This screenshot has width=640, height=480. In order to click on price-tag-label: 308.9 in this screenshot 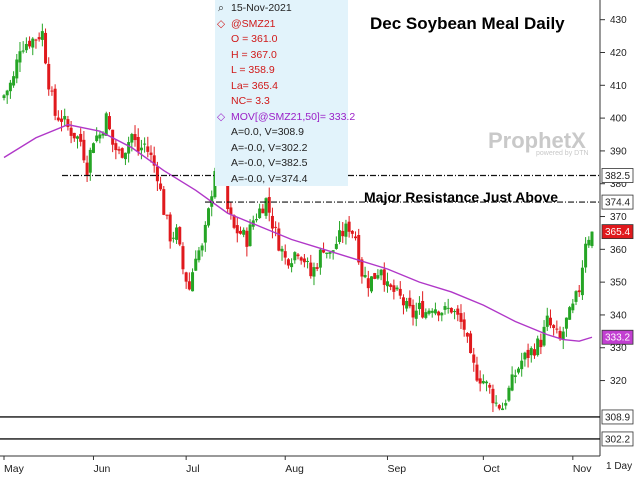, I will do `click(617, 417)`.